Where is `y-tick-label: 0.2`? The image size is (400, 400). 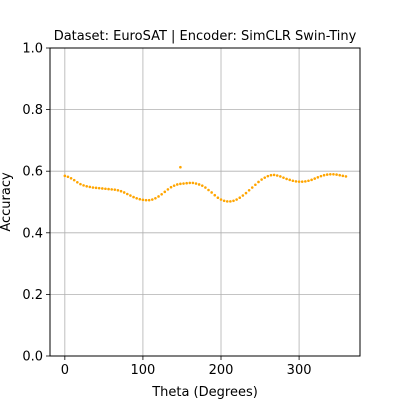 y-tick-label: 0.2 is located at coordinates (32, 295).